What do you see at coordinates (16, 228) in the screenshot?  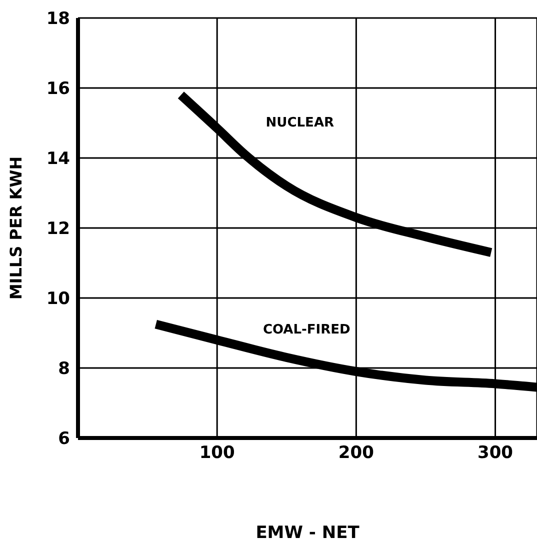 I see `y-axis-title: MILLS PER KWH` at bounding box center [16, 228].